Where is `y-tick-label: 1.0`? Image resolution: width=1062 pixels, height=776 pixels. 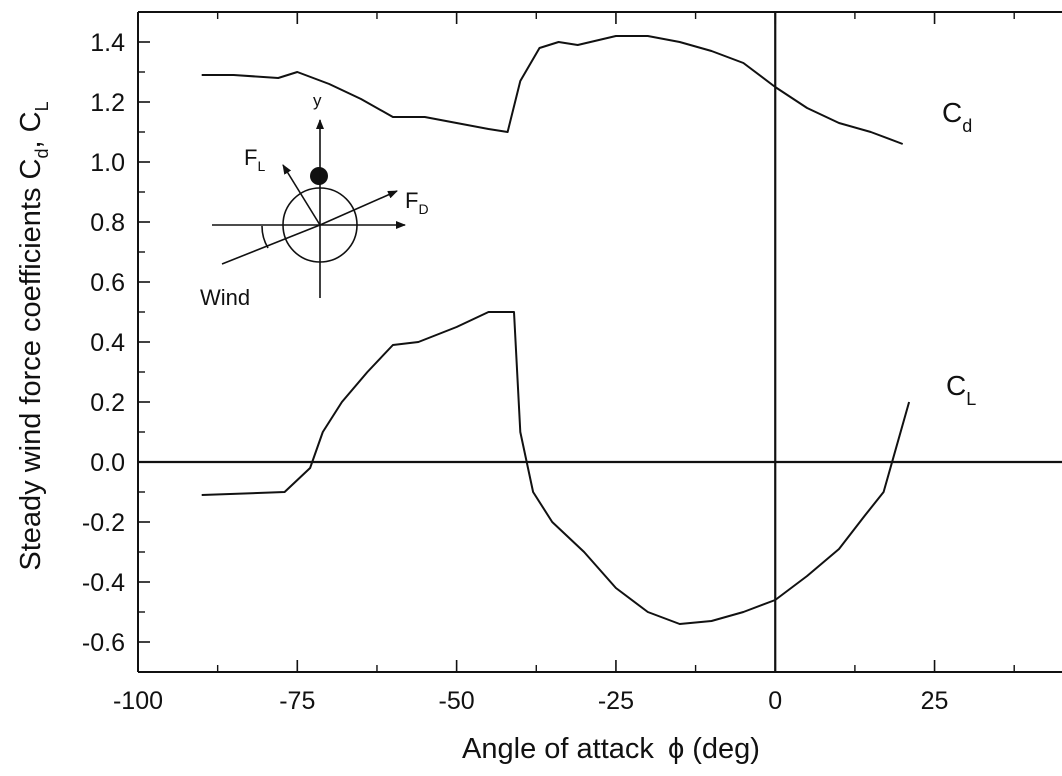 y-tick-label: 1.0 is located at coordinates (107, 163).